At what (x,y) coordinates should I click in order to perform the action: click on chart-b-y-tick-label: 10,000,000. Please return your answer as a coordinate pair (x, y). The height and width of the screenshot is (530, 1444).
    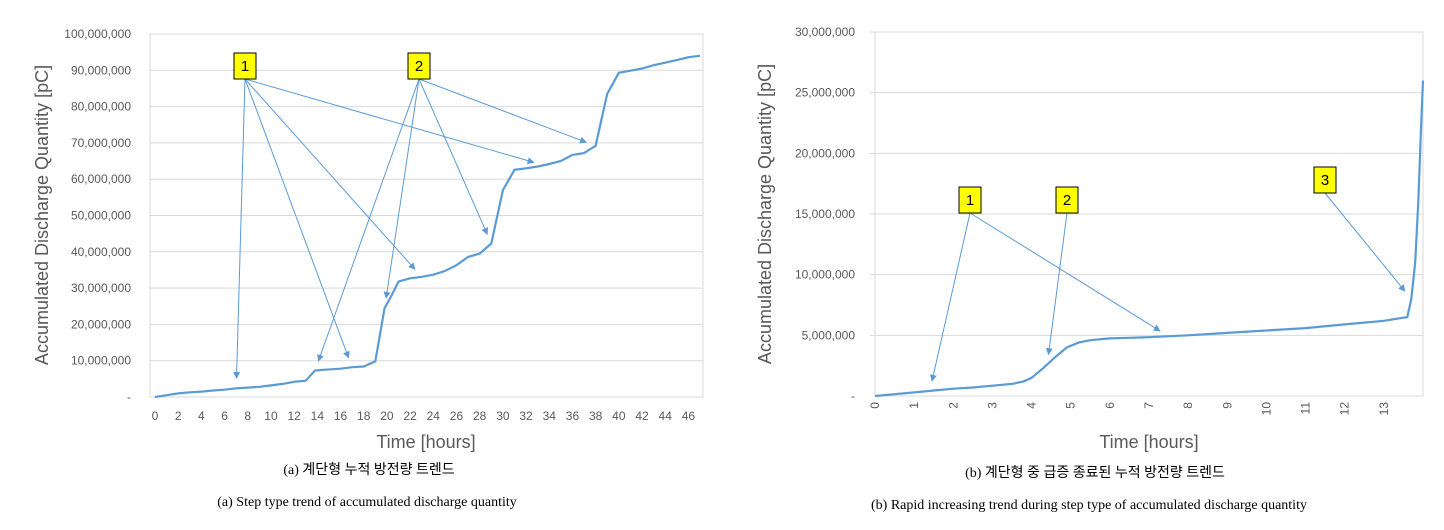
    Looking at the image, I should click on (825, 275).